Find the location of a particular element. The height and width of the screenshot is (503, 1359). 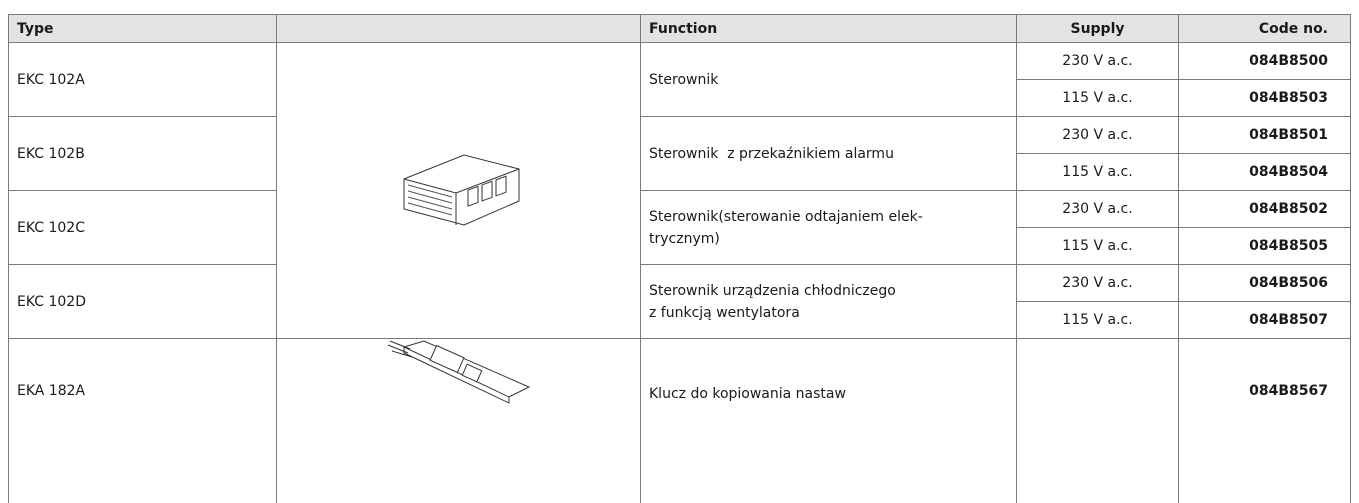

function-line: Sterownik z przekaźnikiem alarmu is located at coordinates (828, 154).